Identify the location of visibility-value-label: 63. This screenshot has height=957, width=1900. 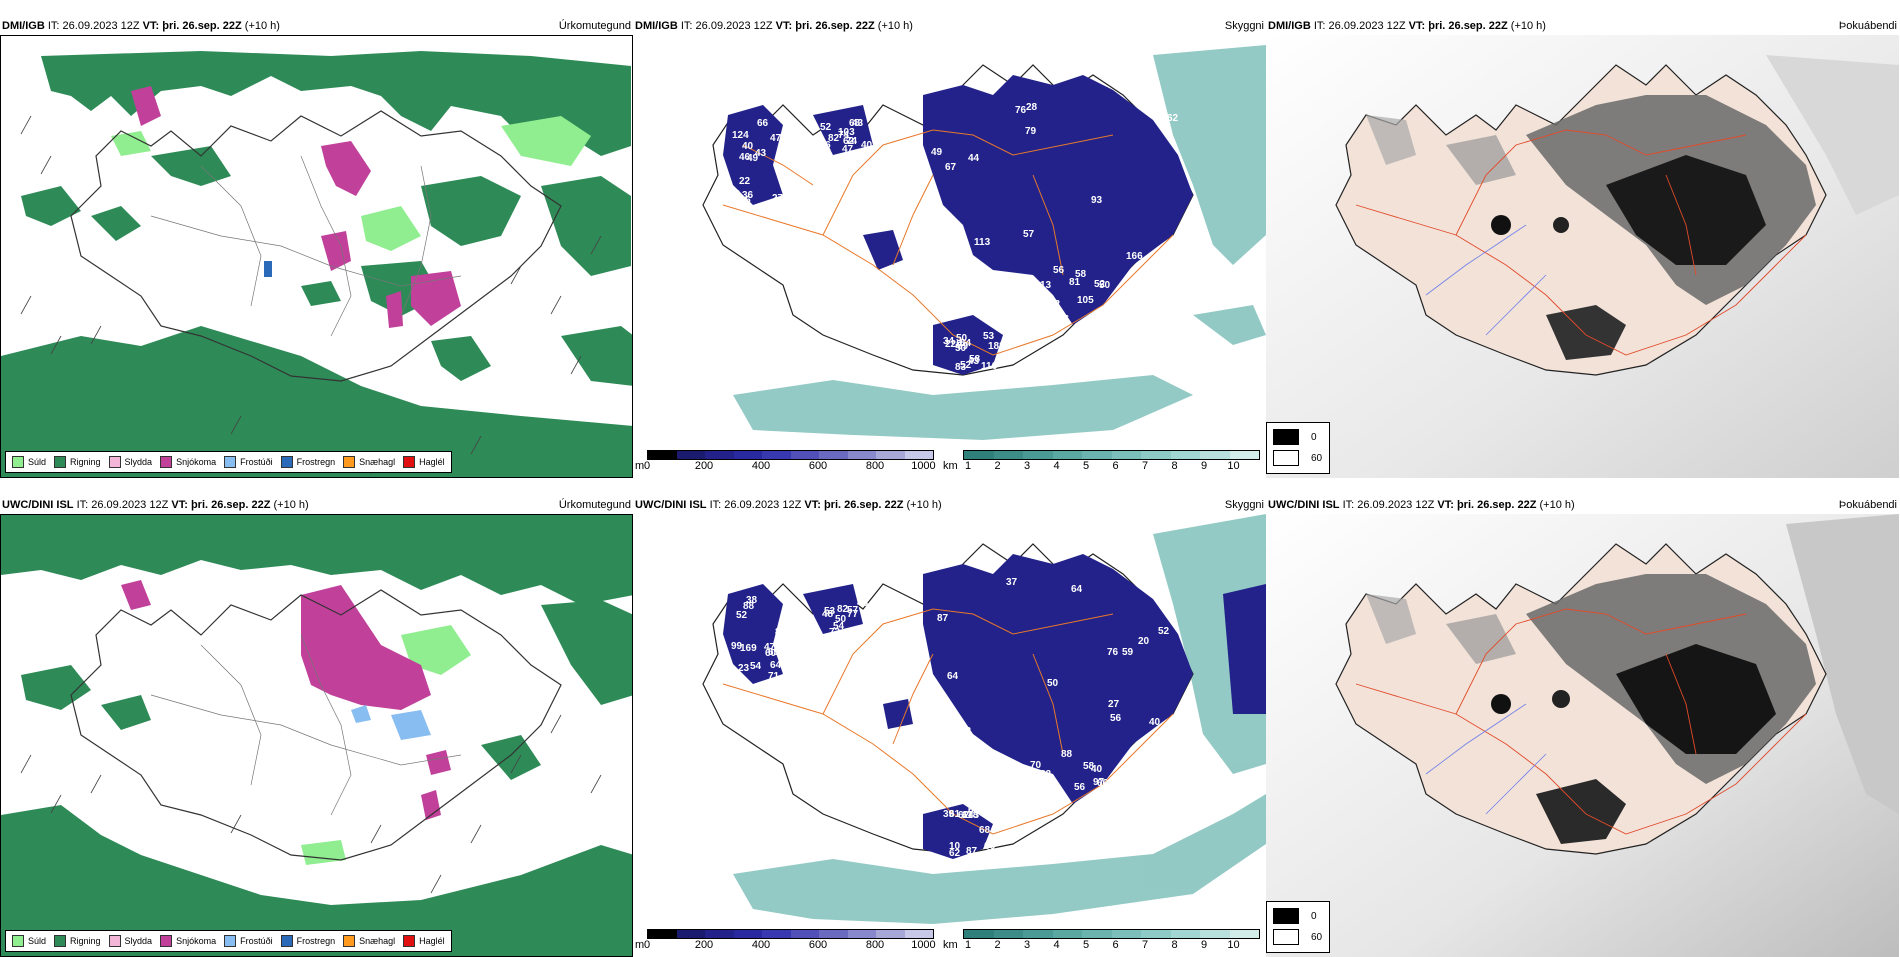
(861, 632).